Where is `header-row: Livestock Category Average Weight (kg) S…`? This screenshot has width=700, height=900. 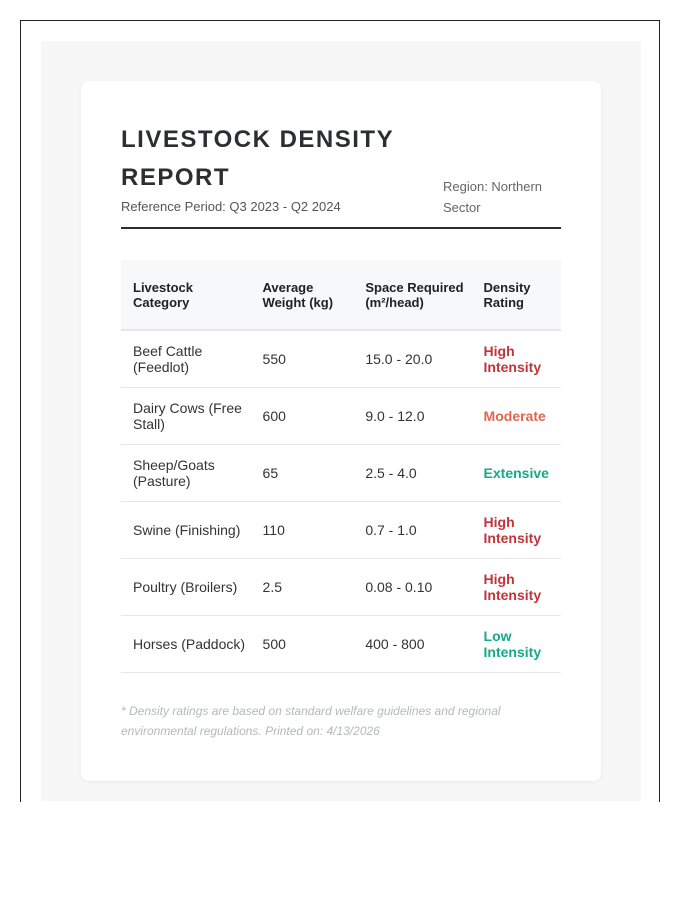 header-row: Livestock Category Average Weight (kg) S… is located at coordinates (341, 295).